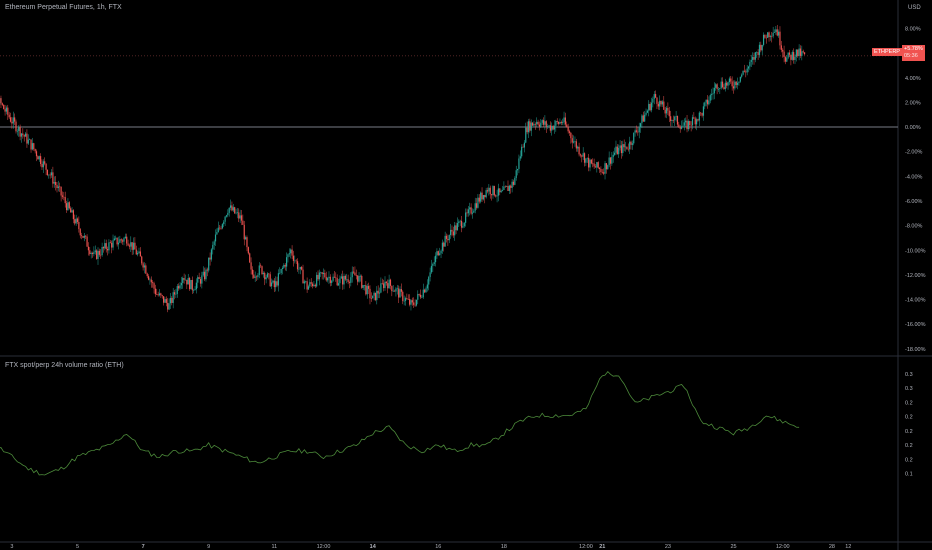 This screenshot has width=932, height=550. What do you see at coordinates (915, 301) in the screenshot?
I see `price-y-tick-label: -14.00%` at bounding box center [915, 301].